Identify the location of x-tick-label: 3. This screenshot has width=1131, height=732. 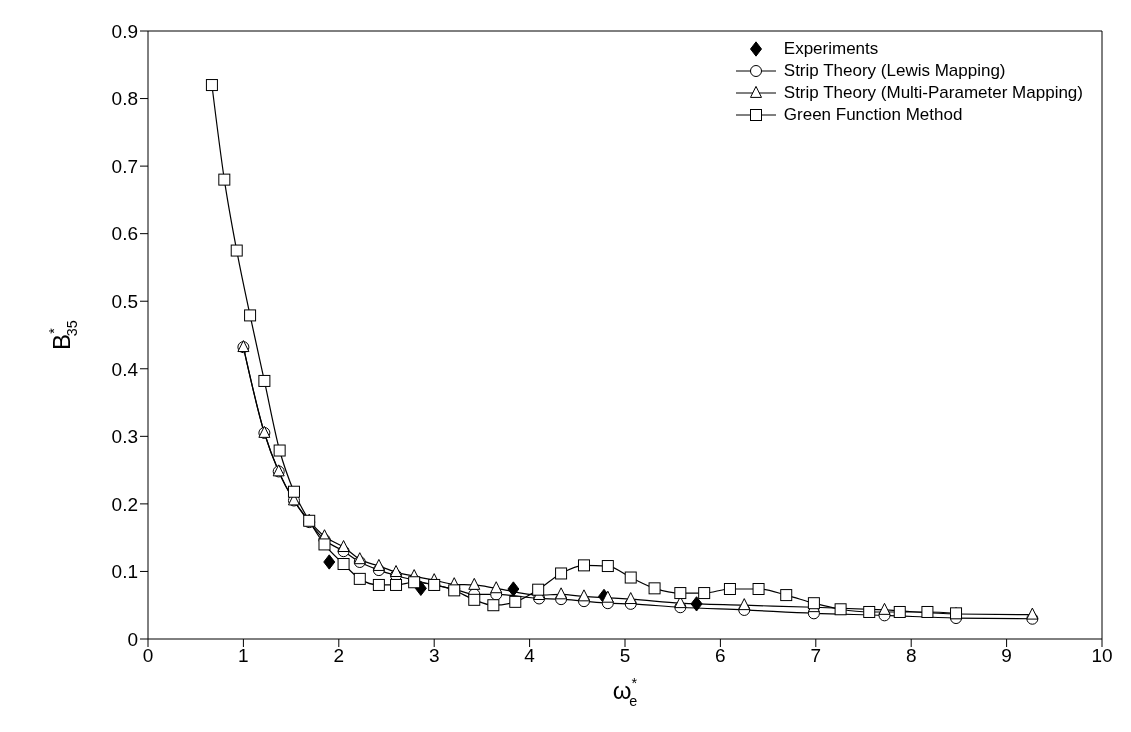
(434, 656).